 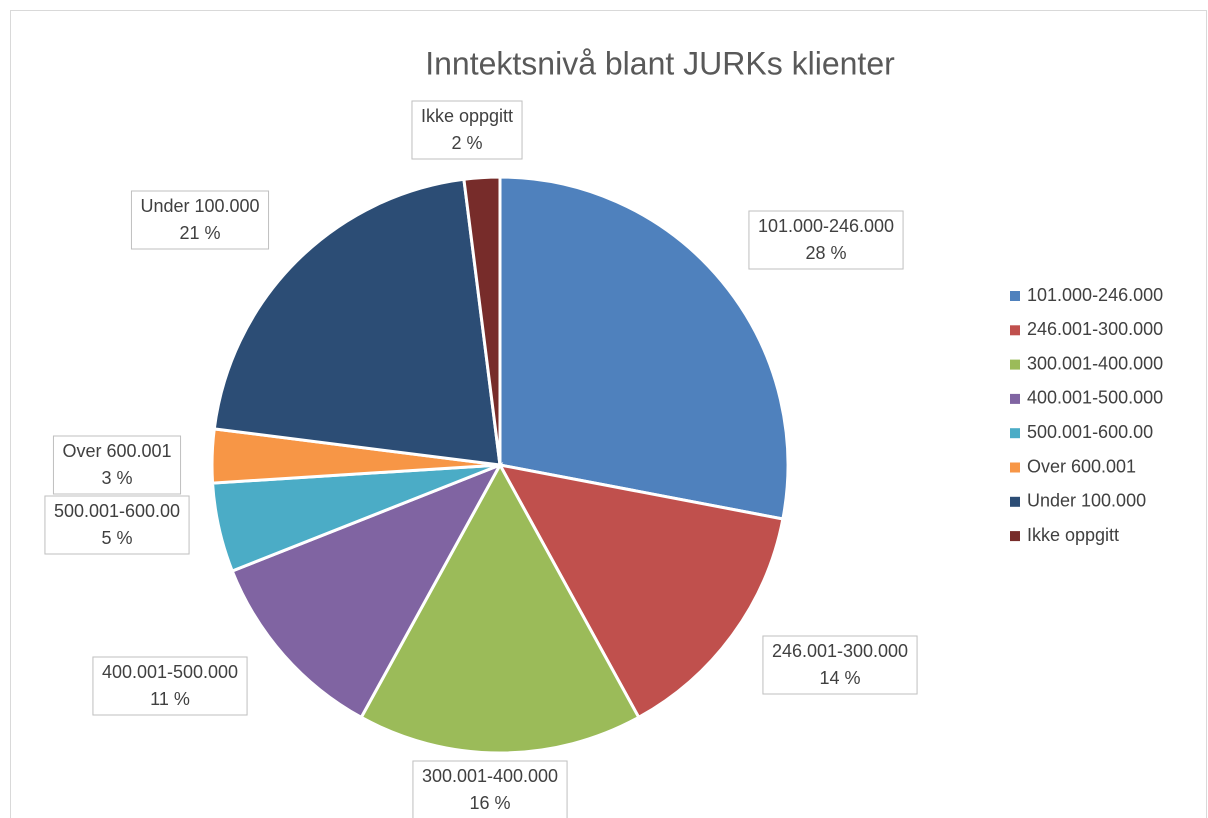 What do you see at coordinates (199, 206) in the screenshot?
I see `data-label-name: Under 100.000` at bounding box center [199, 206].